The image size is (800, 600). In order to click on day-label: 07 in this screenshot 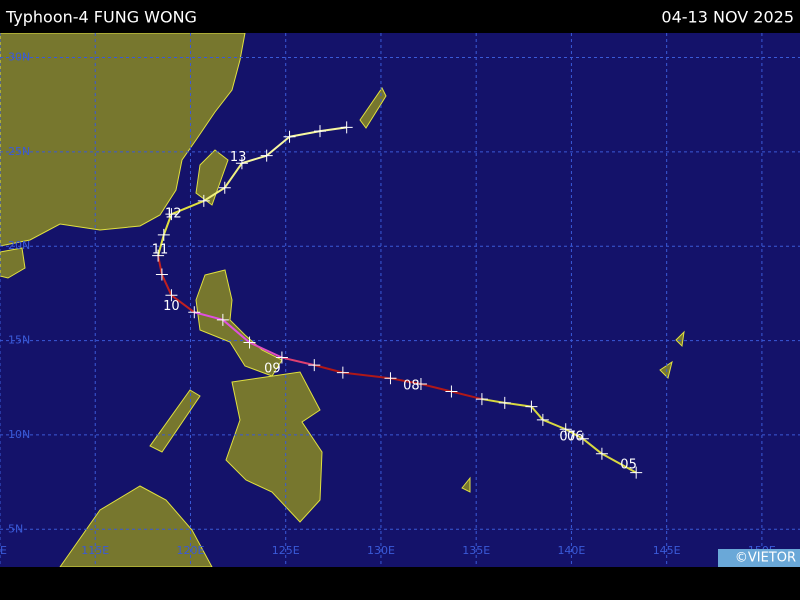, I will do `click(567, 436)`.